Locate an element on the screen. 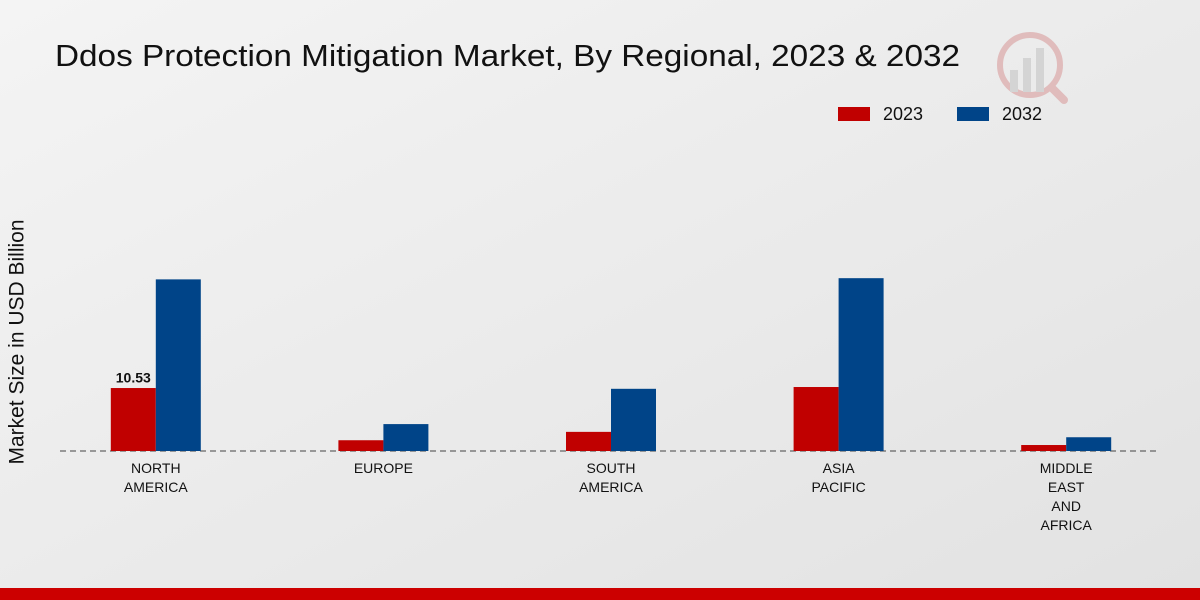 Image resolution: width=1200 pixels, height=600 pixels. x-tick-label: EUROPE is located at coordinates (383, 468).